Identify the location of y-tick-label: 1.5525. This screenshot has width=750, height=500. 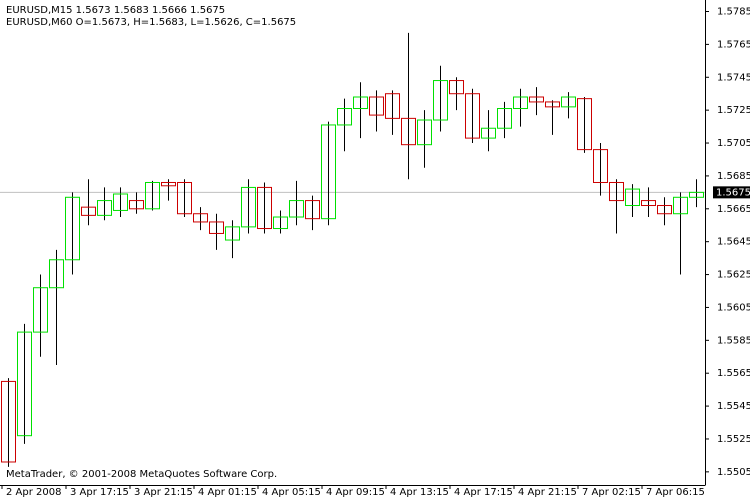
(733, 439).